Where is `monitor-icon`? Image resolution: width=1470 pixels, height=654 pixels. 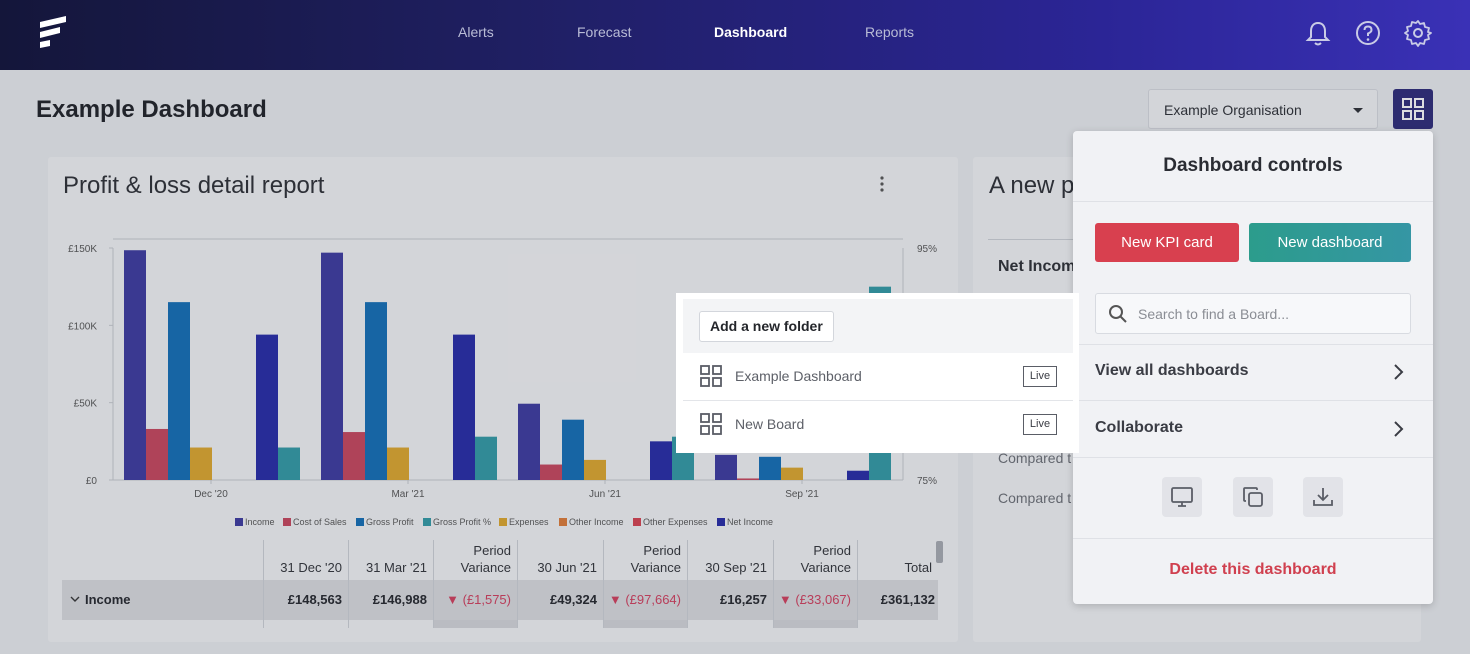
monitor-icon is located at coordinates (1182, 497).